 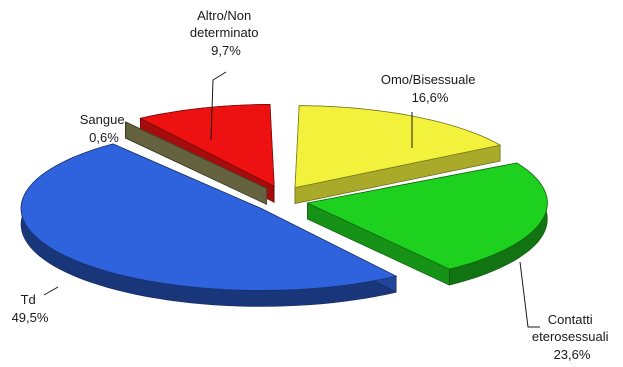 I want to click on leader-line-td, so click(x=51, y=291).